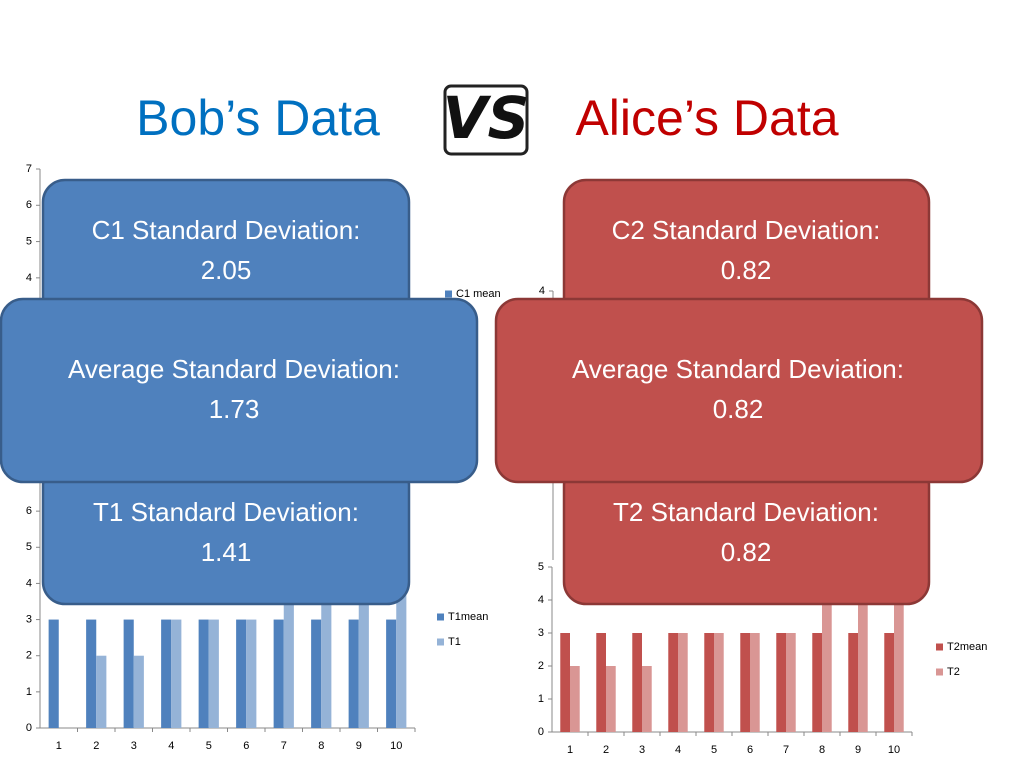  I want to click on legend-label: T1mean, so click(468, 617).